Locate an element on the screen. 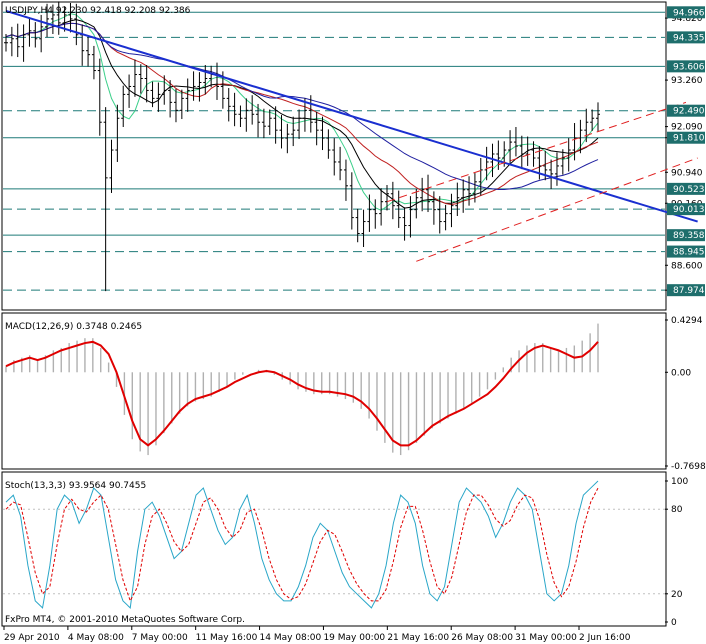  time-tick-label: 4 May 08:00 is located at coordinates (96, 638).